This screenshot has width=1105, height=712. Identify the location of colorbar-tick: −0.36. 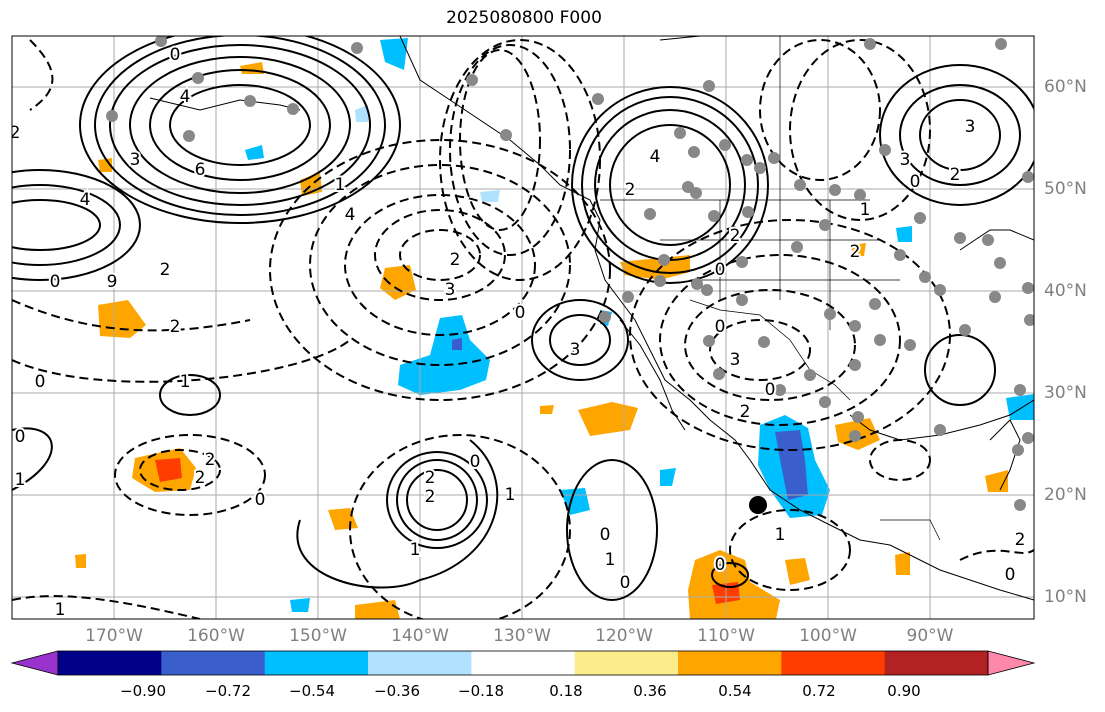
(397, 691).